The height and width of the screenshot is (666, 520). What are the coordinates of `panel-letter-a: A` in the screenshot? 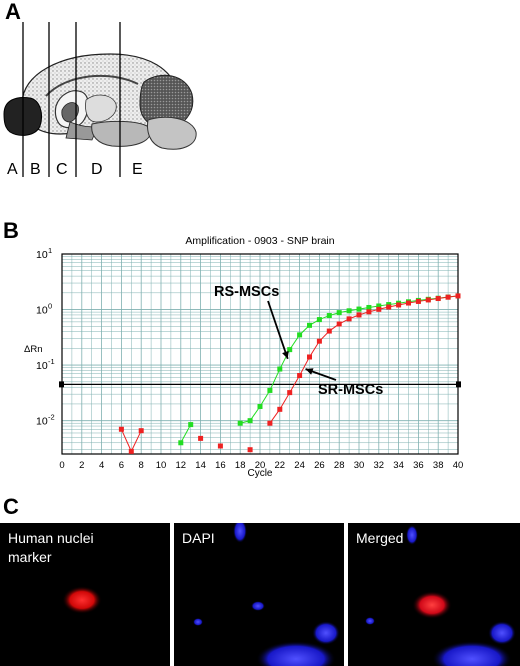 It's located at (13, 12).